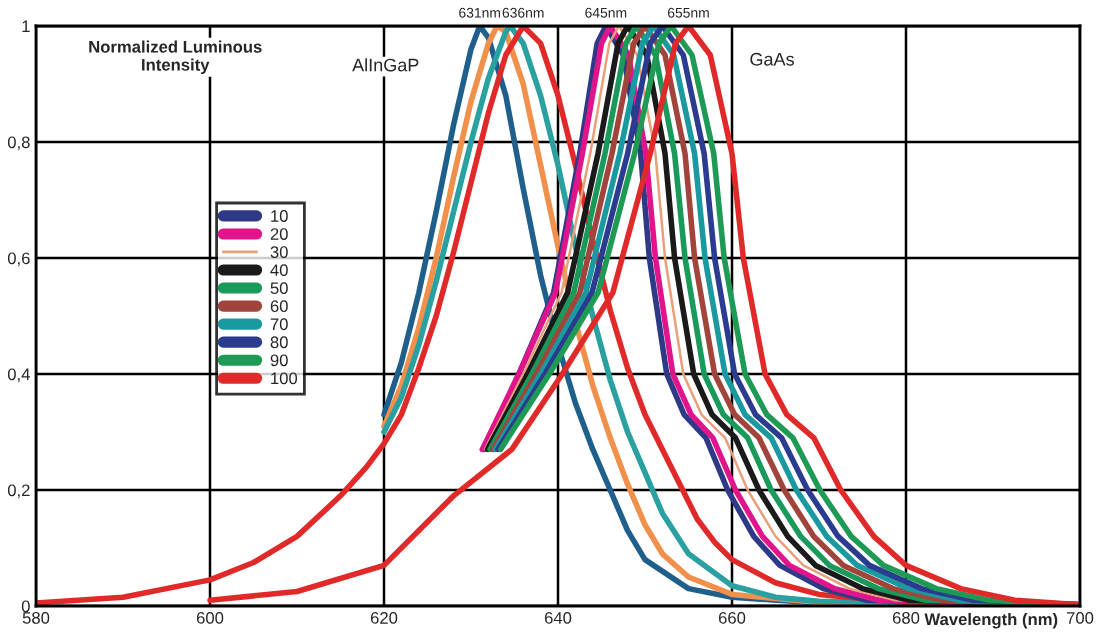 This screenshot has width=1106, height=642. Describe the element at coordinates (18, 491) in the screenshot. I see `y-tick-label: 0,2` at that location.